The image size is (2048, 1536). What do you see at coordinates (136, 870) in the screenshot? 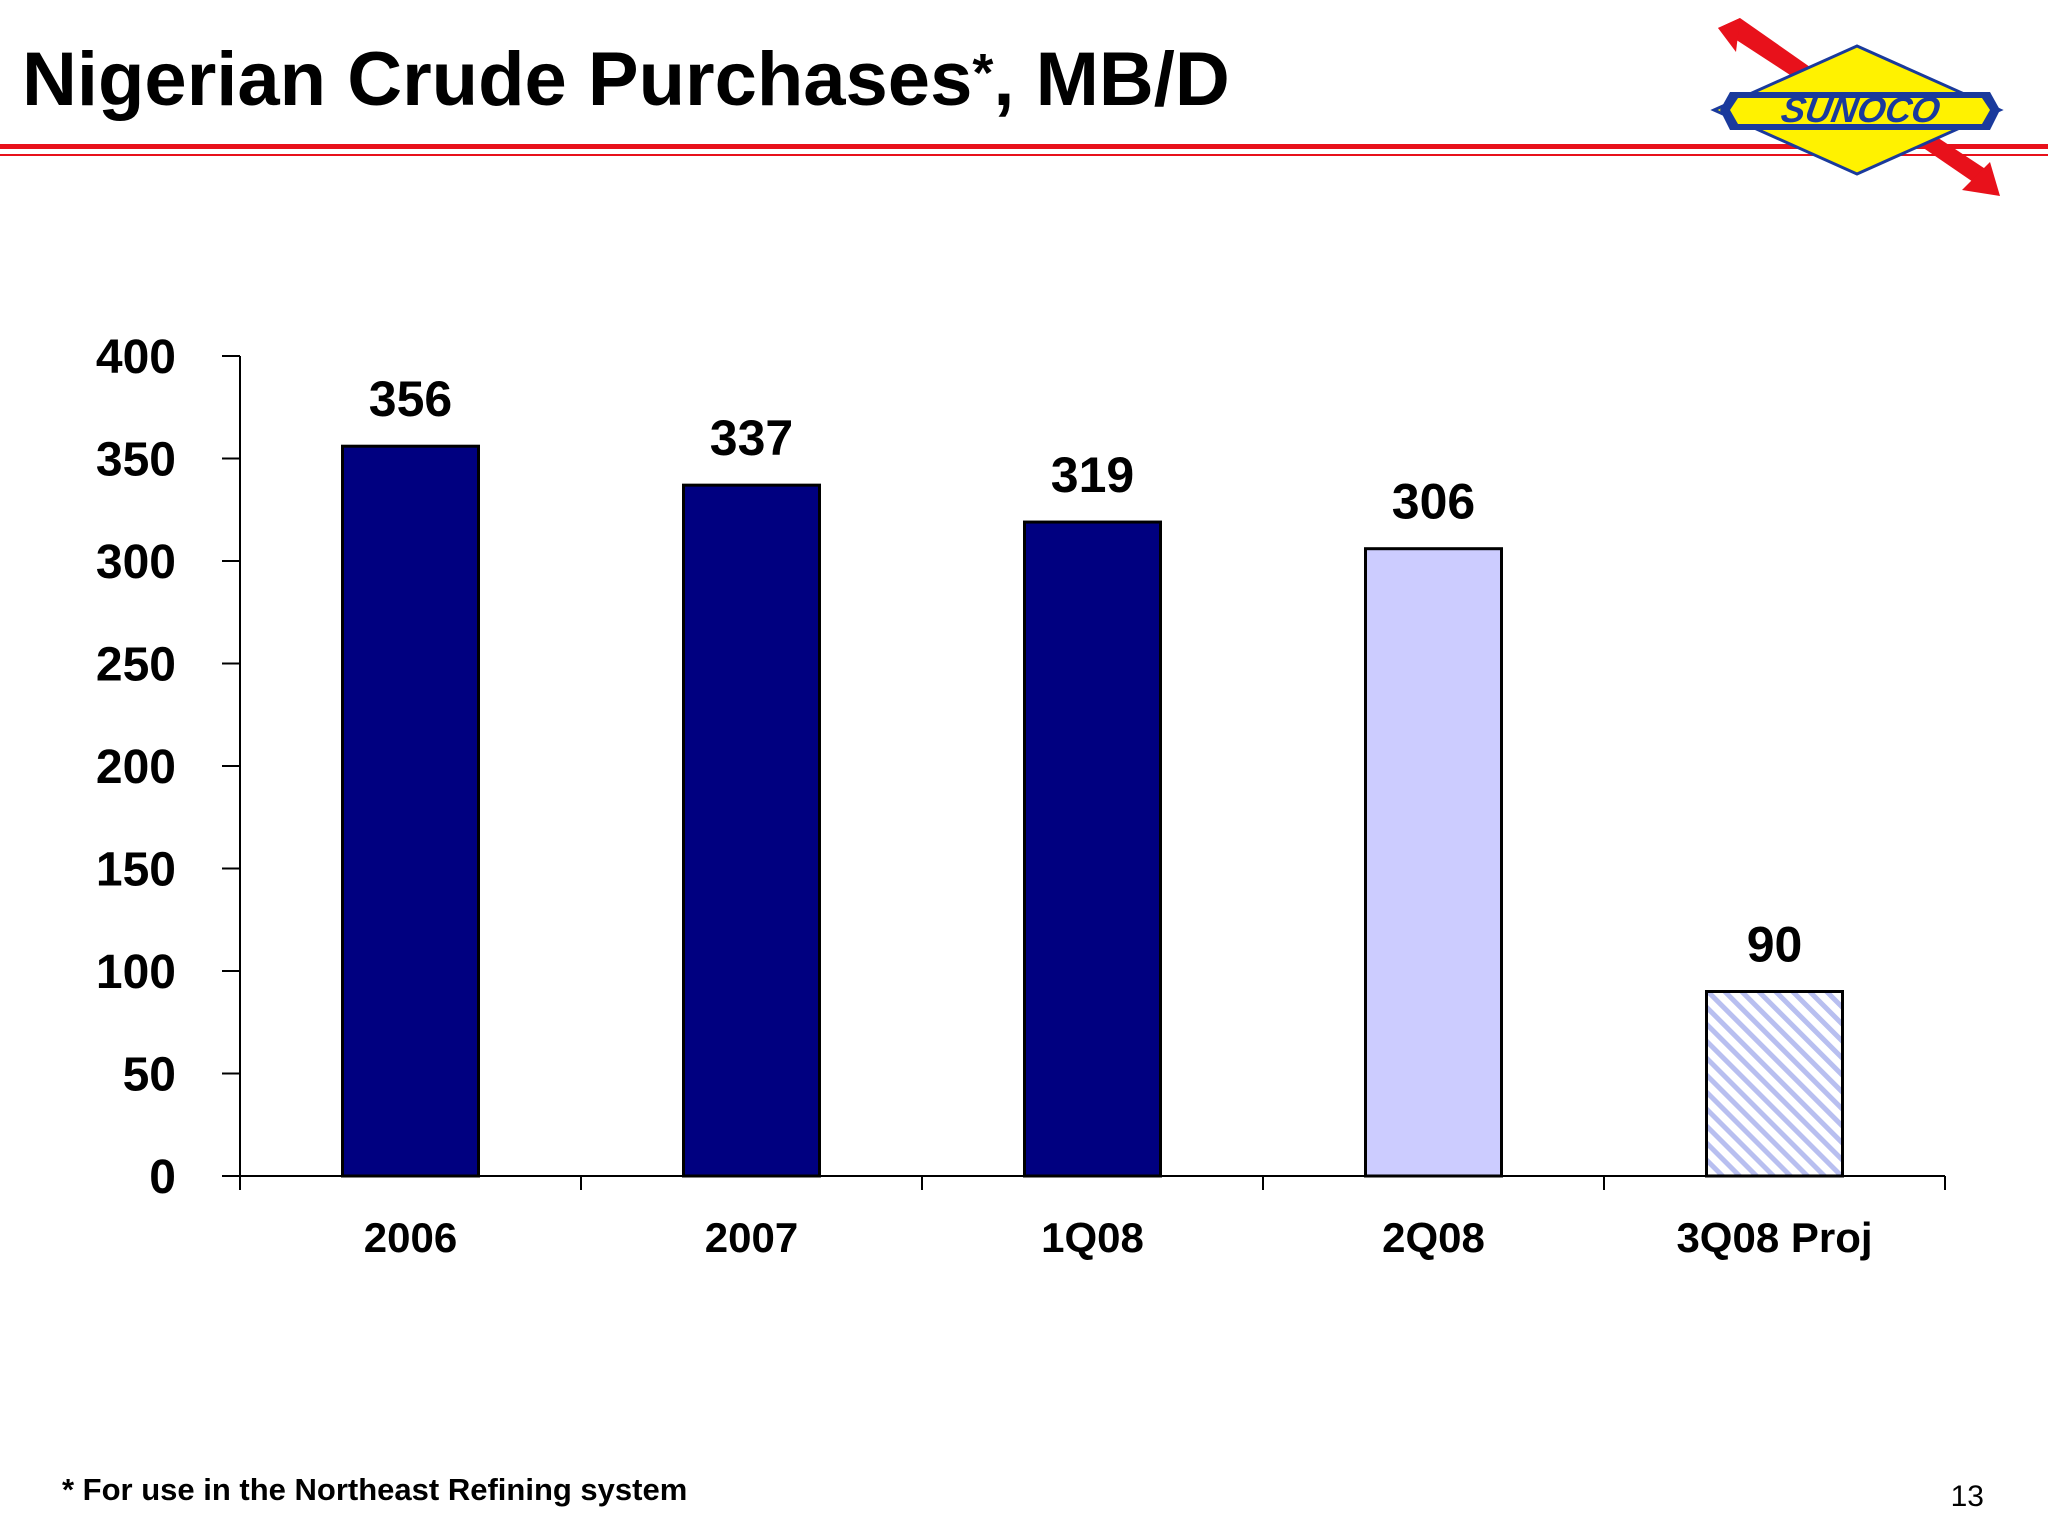
I see `y-tick-label: 150` at bounding box center [136, 870].